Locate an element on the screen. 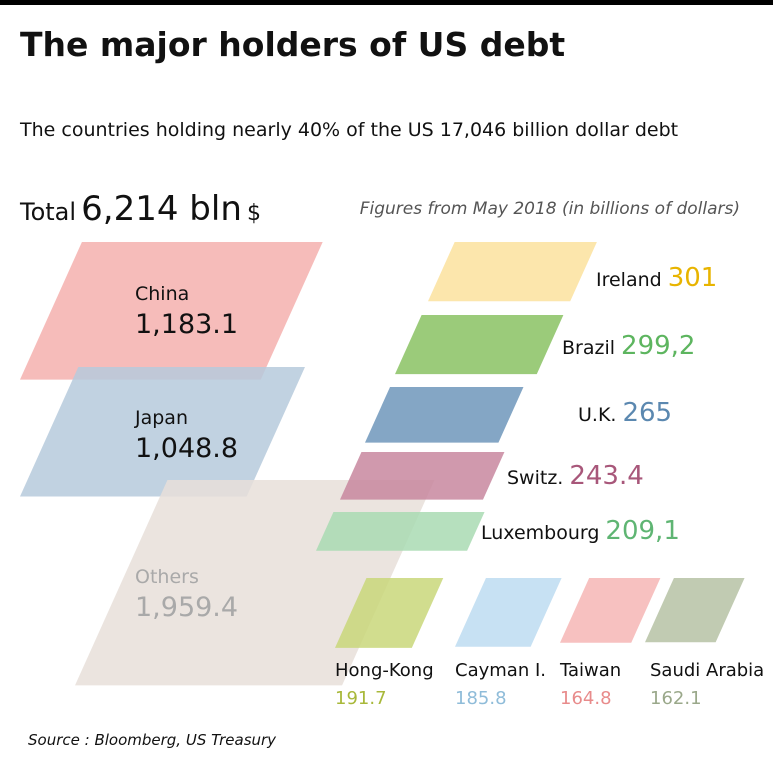 The width and height of the screenshot is (773, 760). total: Total 6,214 bln $ is located at coordinates (140, 209).